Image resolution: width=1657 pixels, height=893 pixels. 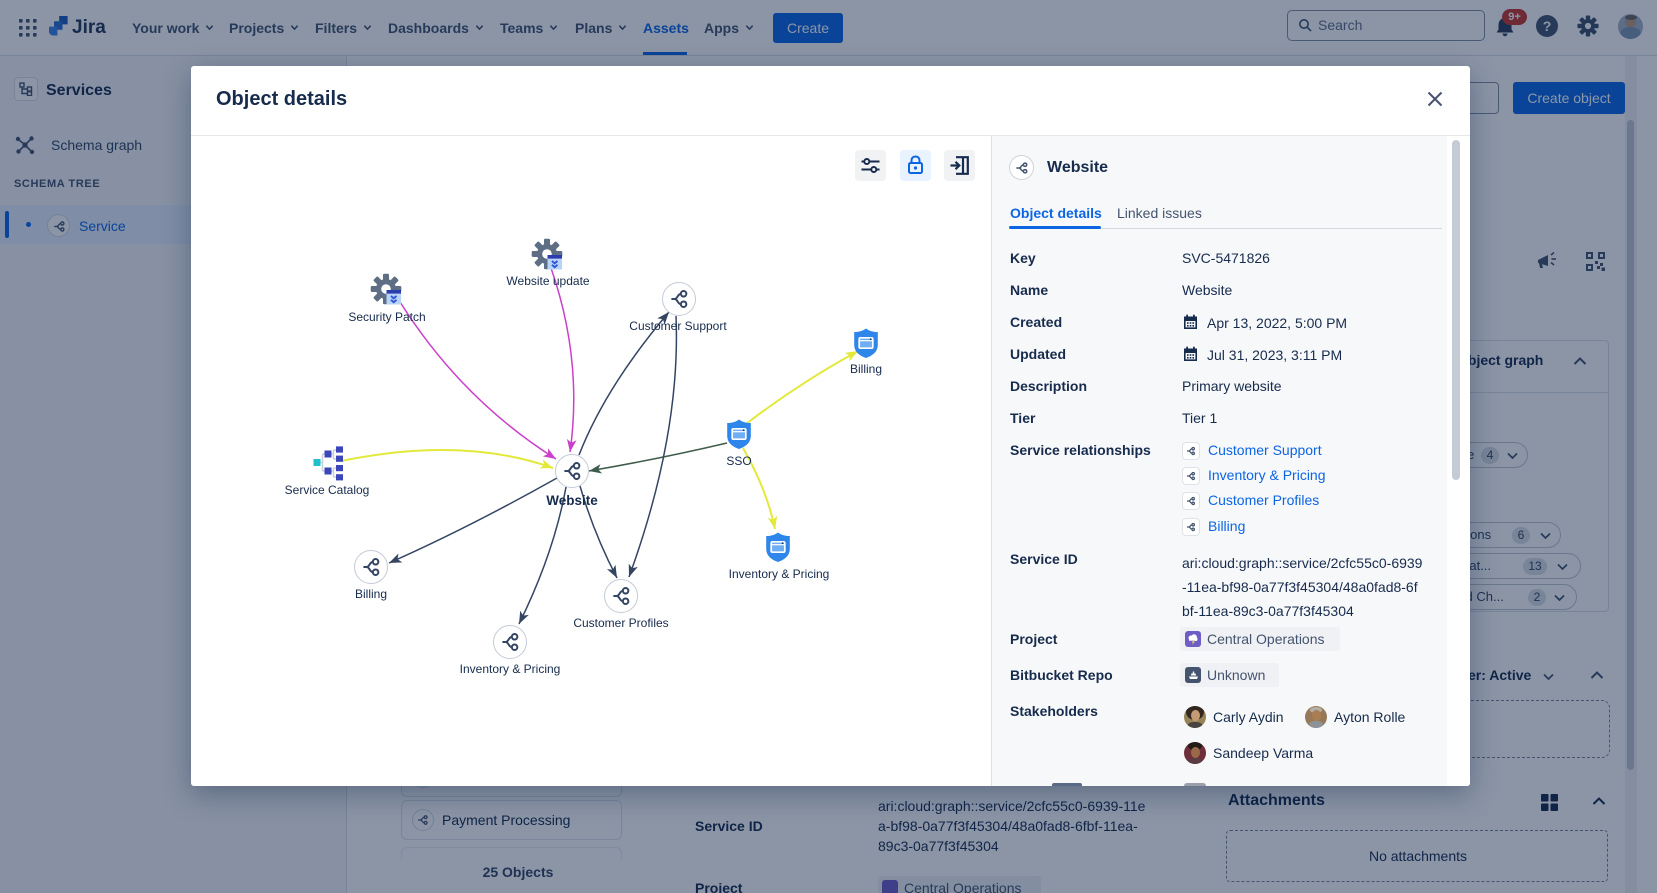 What do you see at coordinates (738, 461) in the screenshot?
I see `svg-text: SSO` at bounding box center [738, 461].